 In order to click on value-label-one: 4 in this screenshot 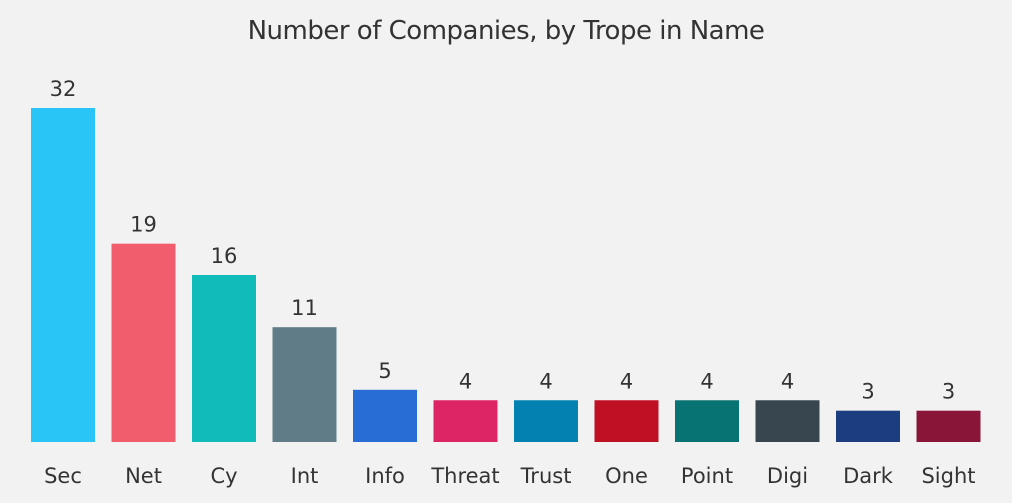, I will do `click(626, 381)`.